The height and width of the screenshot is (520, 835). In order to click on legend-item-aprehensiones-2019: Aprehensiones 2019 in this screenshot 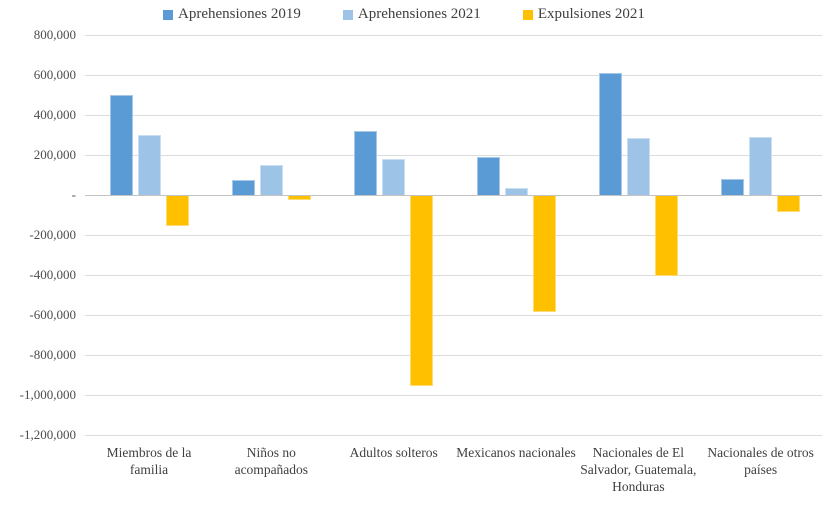, I will do `click(232, 14)`.